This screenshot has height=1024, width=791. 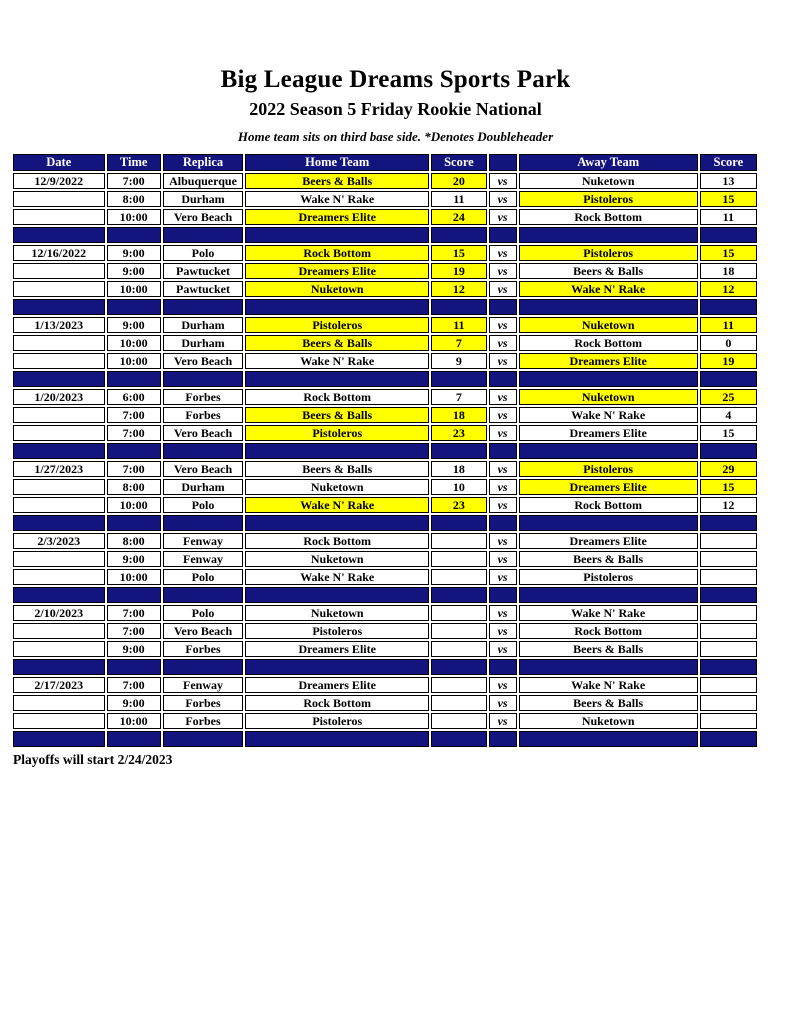 What do you see at coordinates (337, 433) in the screenshot?
I see `home-team-cell: Pistoleros` at bounding box center [337, 433].